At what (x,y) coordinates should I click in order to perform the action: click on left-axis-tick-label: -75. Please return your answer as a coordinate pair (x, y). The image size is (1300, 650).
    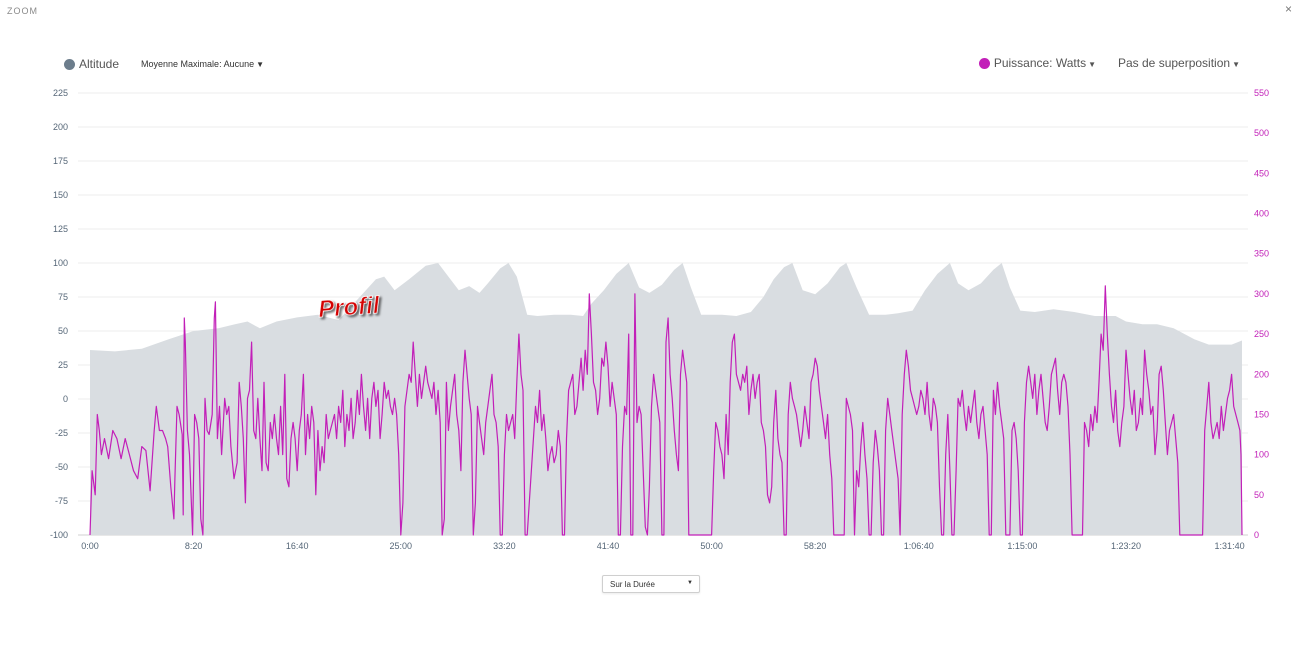
    Looking at the image, I should click on (61, 501).